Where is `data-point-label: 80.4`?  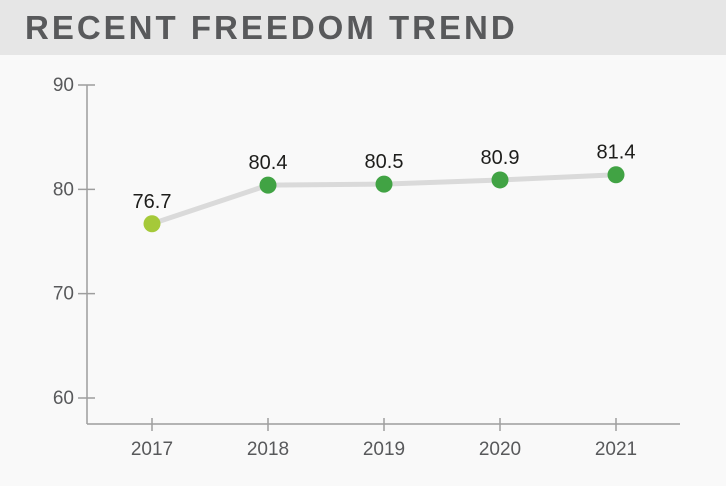 data-point-label: 80.4 is located at coordinates (268, 163).